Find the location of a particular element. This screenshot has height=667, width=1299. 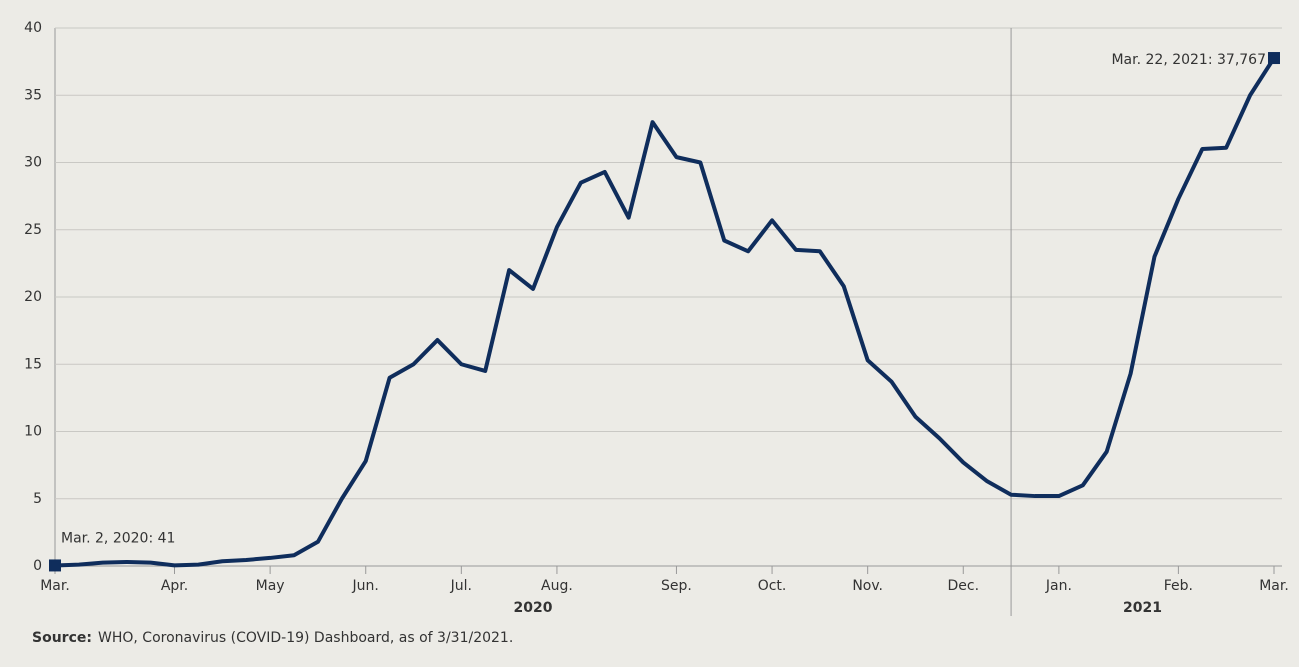

y-tick-label: 20 is located at coordinates (33, 297).